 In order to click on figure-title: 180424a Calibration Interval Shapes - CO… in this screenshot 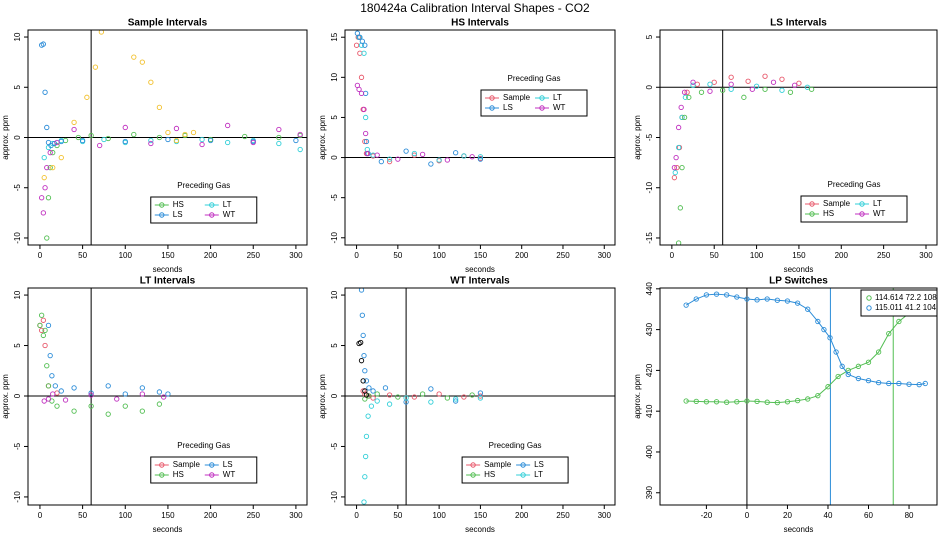, I will do `click(475, 8)`.